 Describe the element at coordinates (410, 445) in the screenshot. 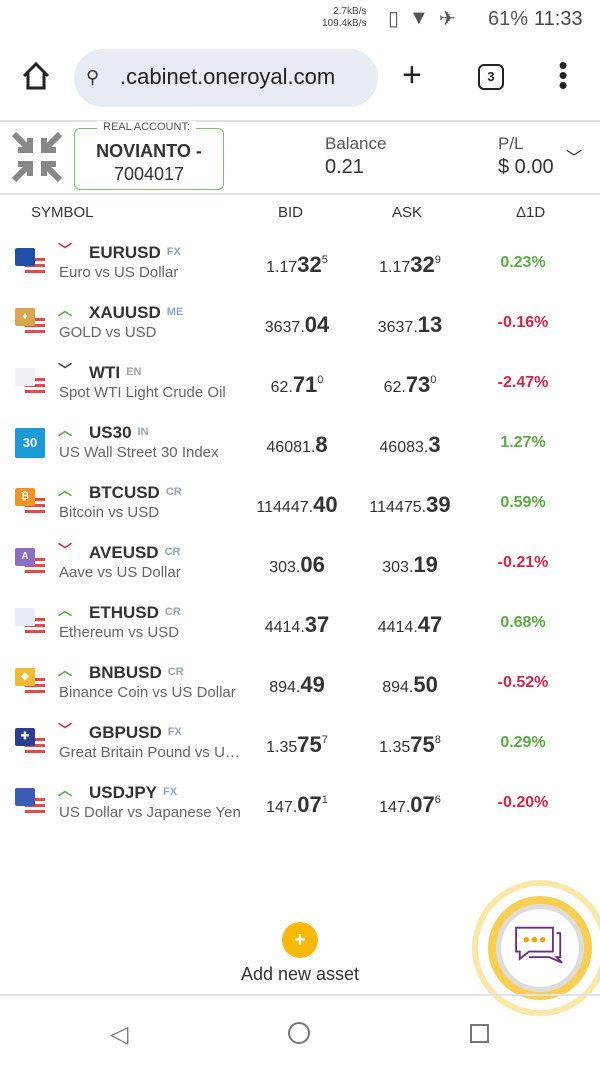

I see `ask-price: 46083.3` at that location.